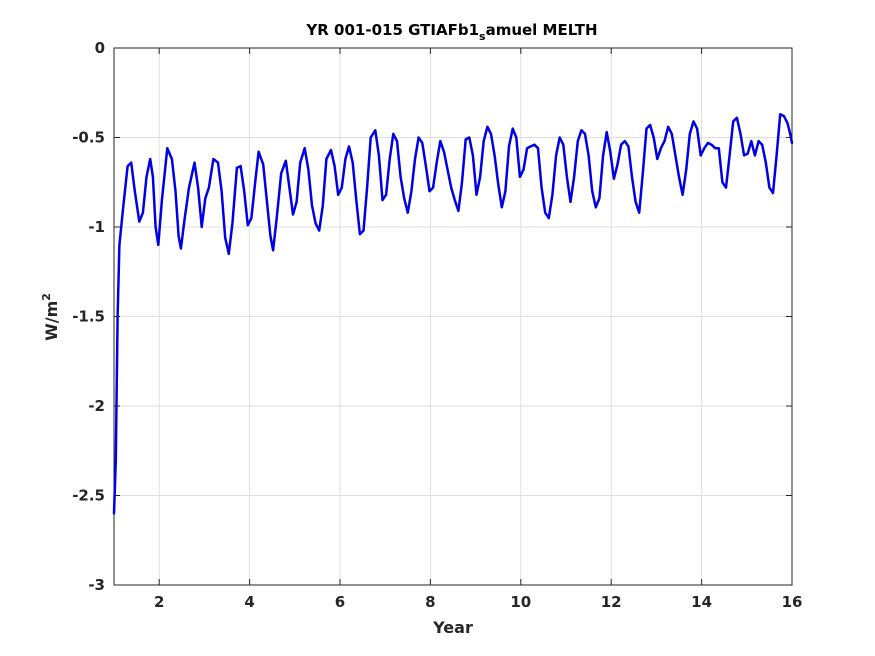  I want to click on y-tick-label: -0.5, so click(88, 138).